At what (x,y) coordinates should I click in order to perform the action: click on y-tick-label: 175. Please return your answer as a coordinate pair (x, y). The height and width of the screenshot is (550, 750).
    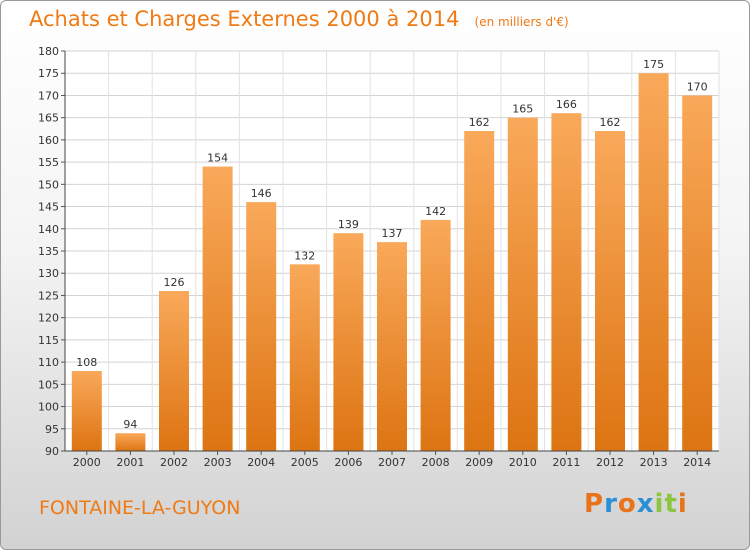
    Looking at the image, I should click on (48, 73).